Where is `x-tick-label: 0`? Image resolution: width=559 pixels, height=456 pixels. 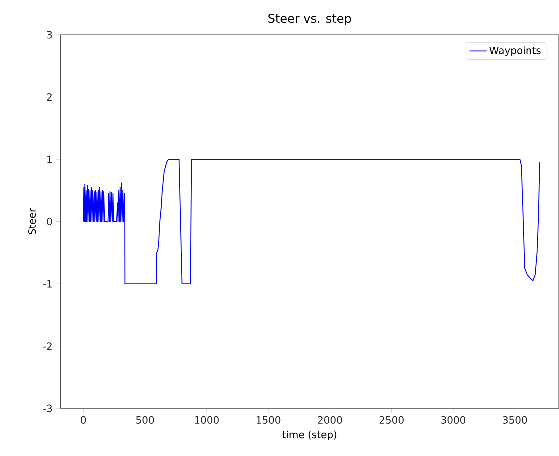
x-tick-label: 0 is located at coordinates (83, 420).